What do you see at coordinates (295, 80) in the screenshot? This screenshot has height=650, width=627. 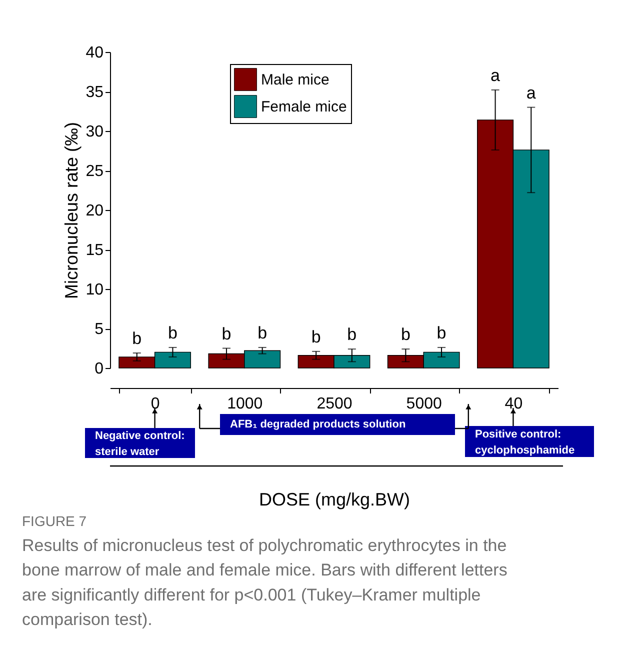 I see `legend-label: Male mice` at bounding box center [295, 80].